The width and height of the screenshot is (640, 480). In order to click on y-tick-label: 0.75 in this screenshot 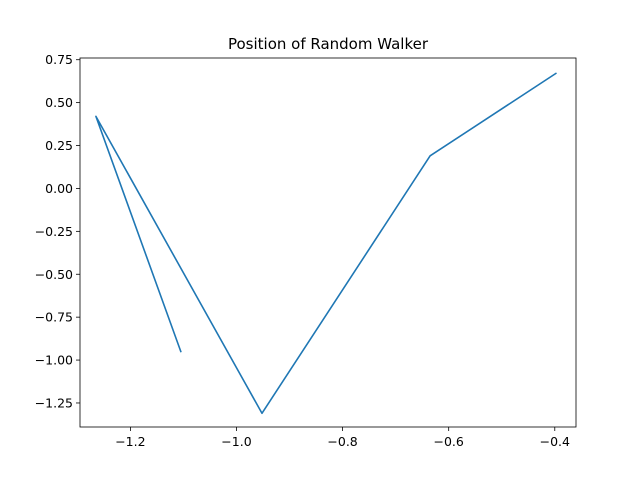, I will do `click(59, 59)`.